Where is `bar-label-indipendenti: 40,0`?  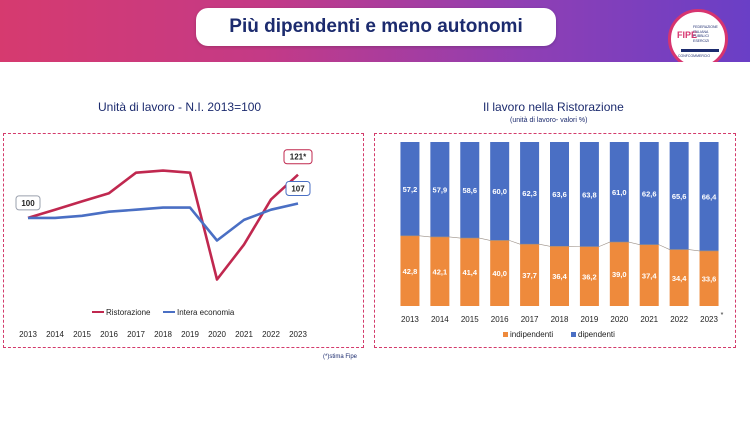
bar-label-indipendenti: 40,0 is located at coordinates (499, 273).